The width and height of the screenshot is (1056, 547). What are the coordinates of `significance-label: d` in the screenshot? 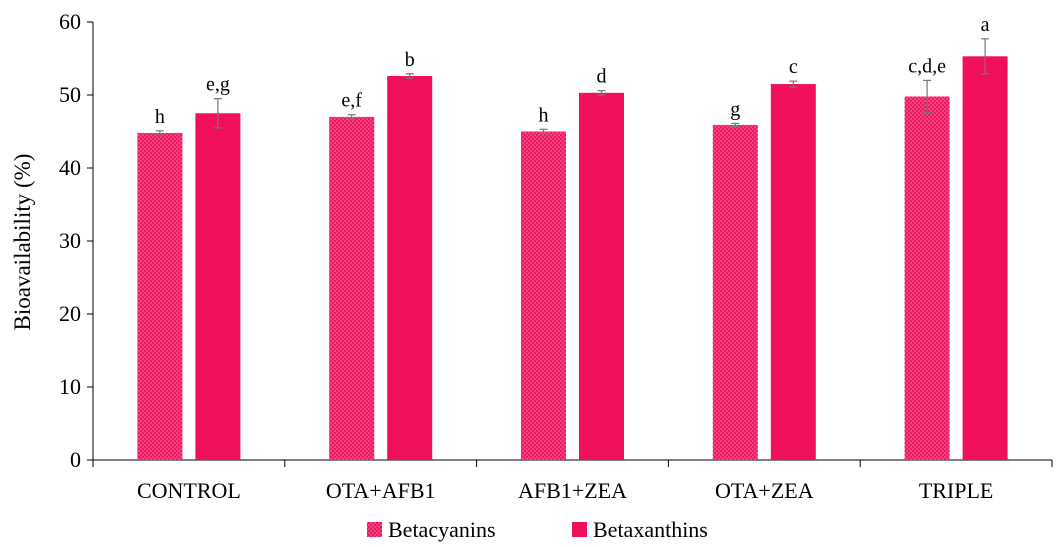 It's located at (602, 77).